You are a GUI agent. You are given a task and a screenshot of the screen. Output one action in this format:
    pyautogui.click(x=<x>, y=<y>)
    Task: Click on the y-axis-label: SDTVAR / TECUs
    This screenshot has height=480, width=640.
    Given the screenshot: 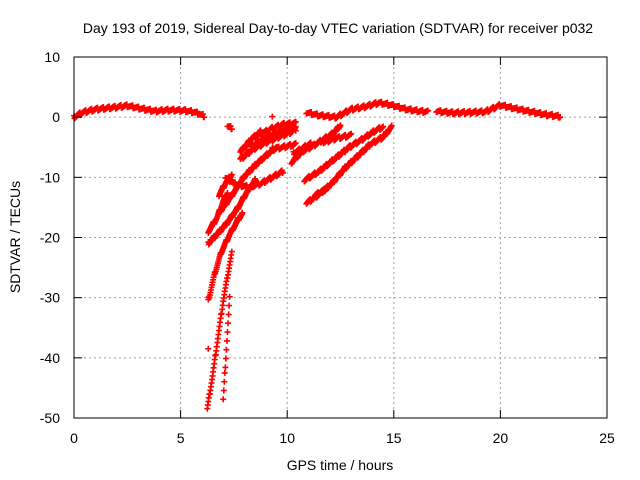 What is the action you would take?
    pyautogui.click(x=15, y=237)
    